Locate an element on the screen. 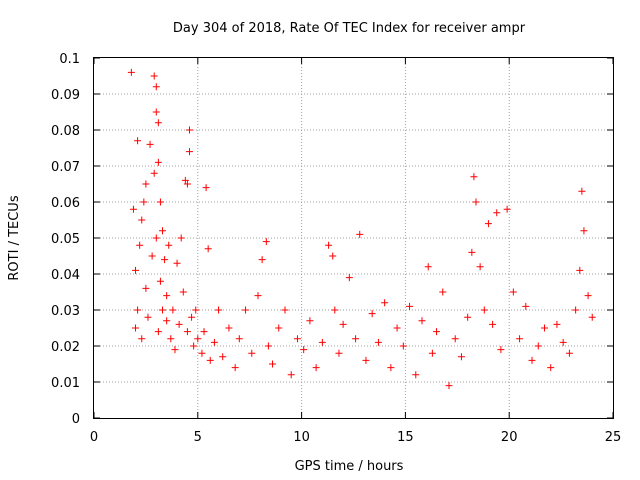 This screenshot has height=480, width=640. x-tick-label: 10 is located at coordinates (301, 437).